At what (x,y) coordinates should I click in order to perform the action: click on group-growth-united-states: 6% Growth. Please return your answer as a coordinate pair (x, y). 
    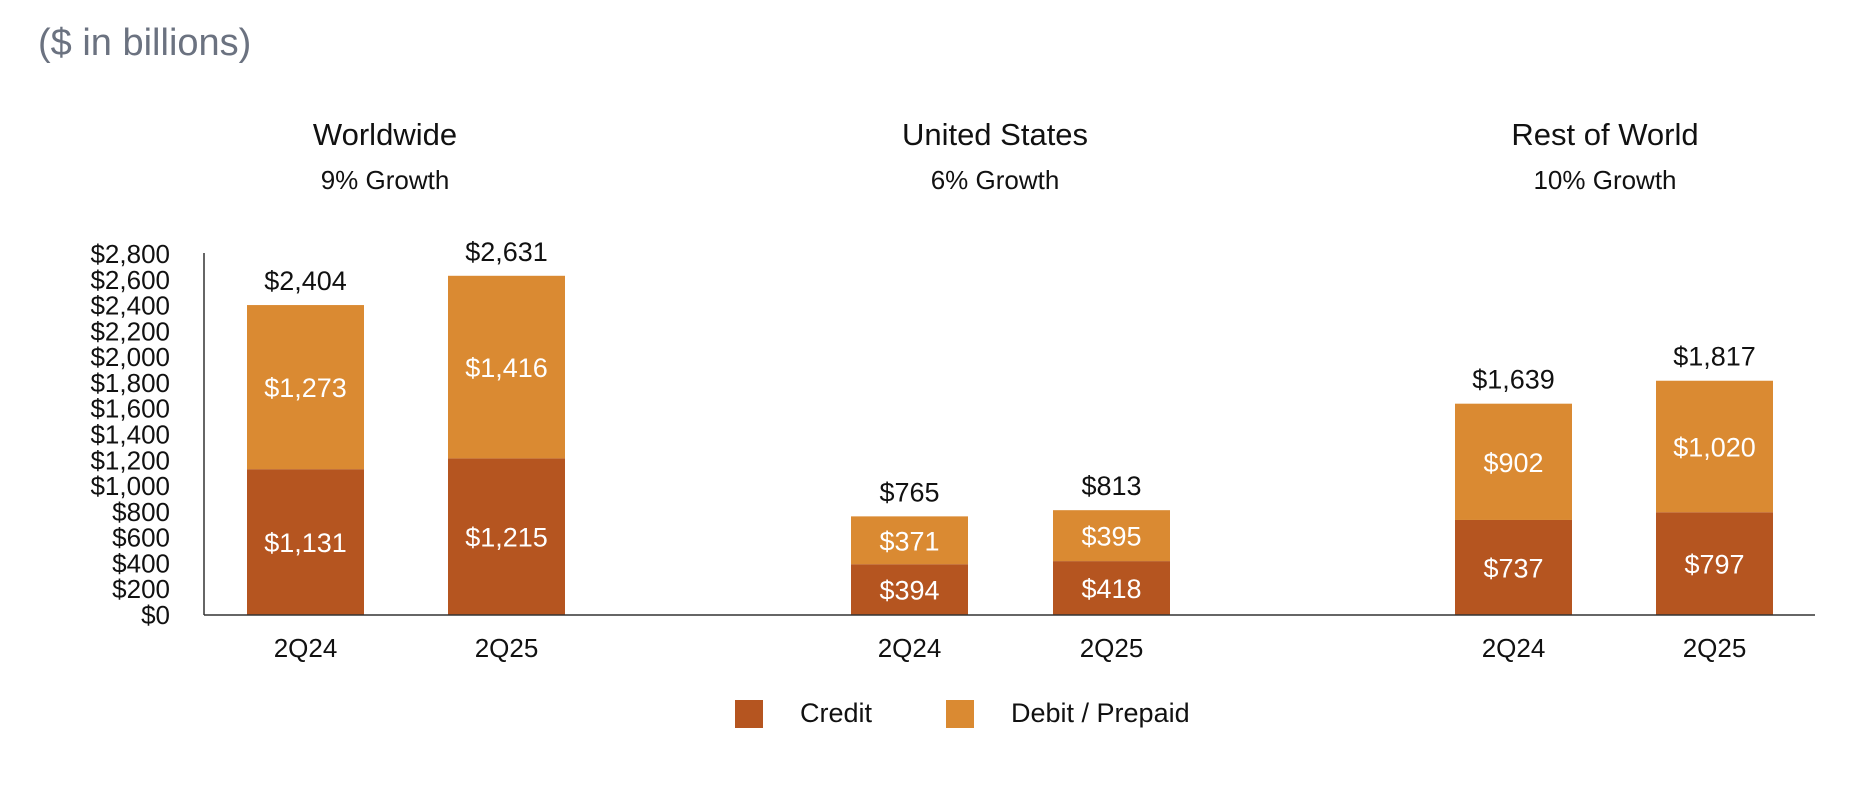
    Looking at the image, I should click on (995, 180).